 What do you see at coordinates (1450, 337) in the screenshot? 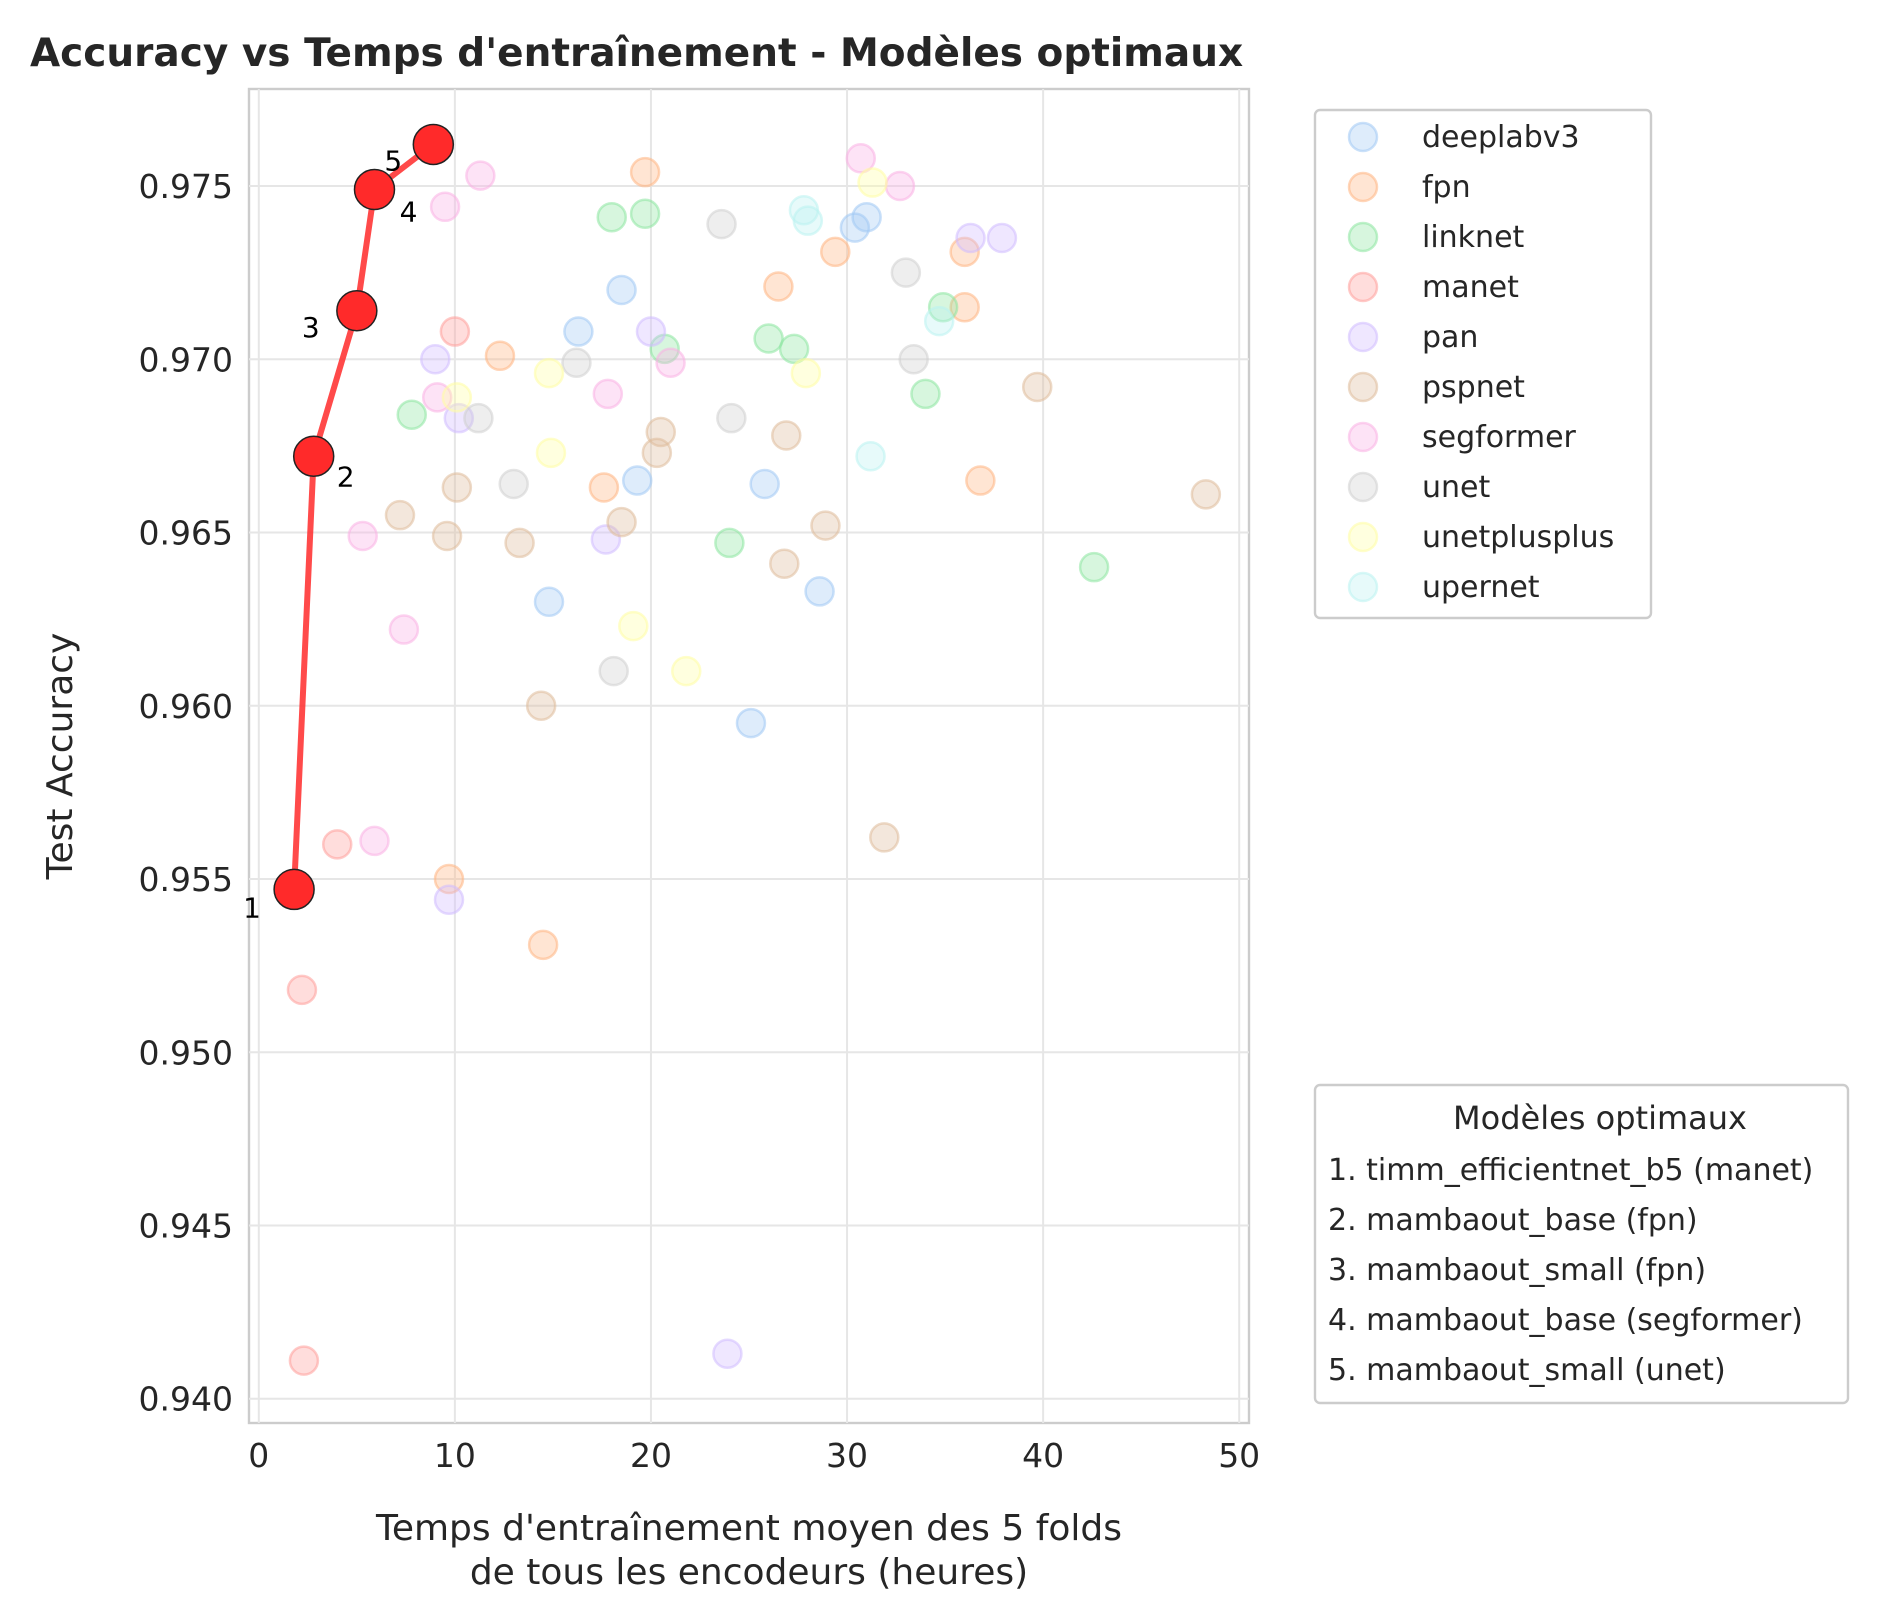
I see `legend-label-pan: pan` at bounding box center [1450, 337].